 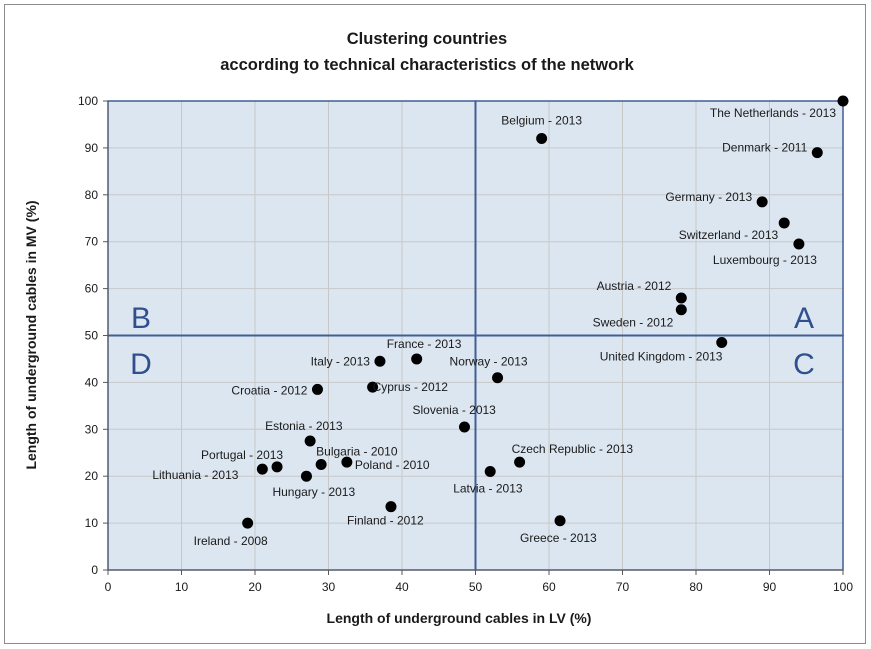 What do you see at coordinates (633, 323) in the screenshot?
I see `data-point-label: Sweden - 2012` at bounding box center [633, 323].